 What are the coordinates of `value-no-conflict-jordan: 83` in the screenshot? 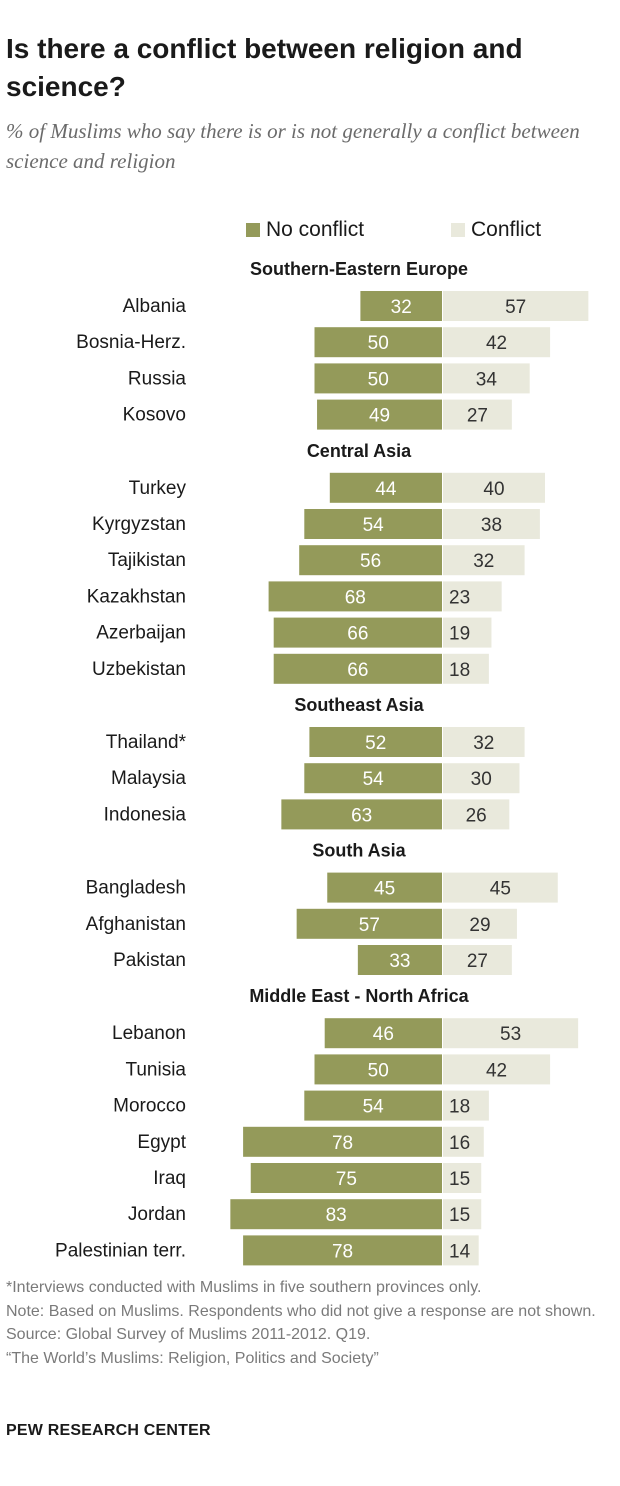 It's located at (336, 1215).